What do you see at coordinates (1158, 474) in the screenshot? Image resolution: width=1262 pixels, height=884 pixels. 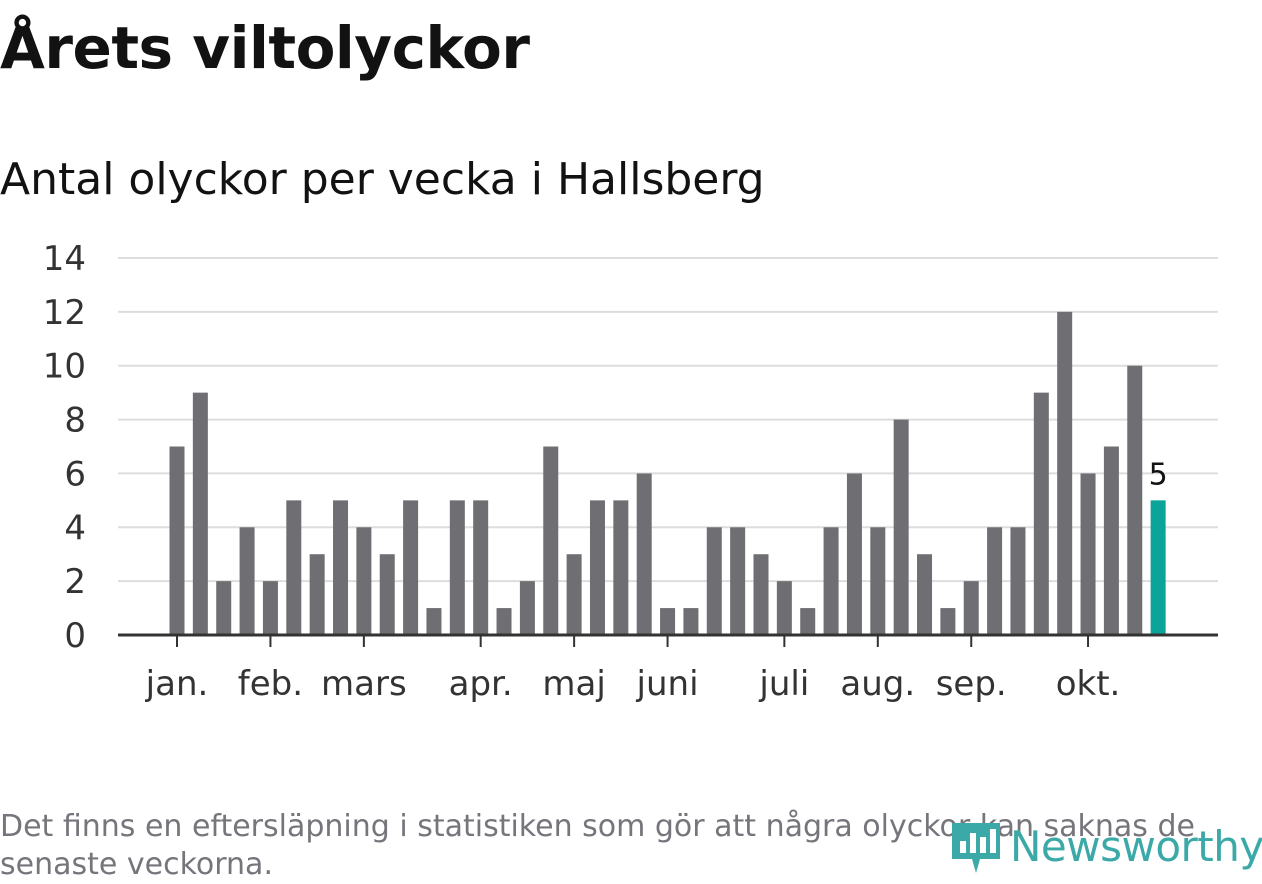 I see `last-value-label: 5` at bounding box center [1158, 474].